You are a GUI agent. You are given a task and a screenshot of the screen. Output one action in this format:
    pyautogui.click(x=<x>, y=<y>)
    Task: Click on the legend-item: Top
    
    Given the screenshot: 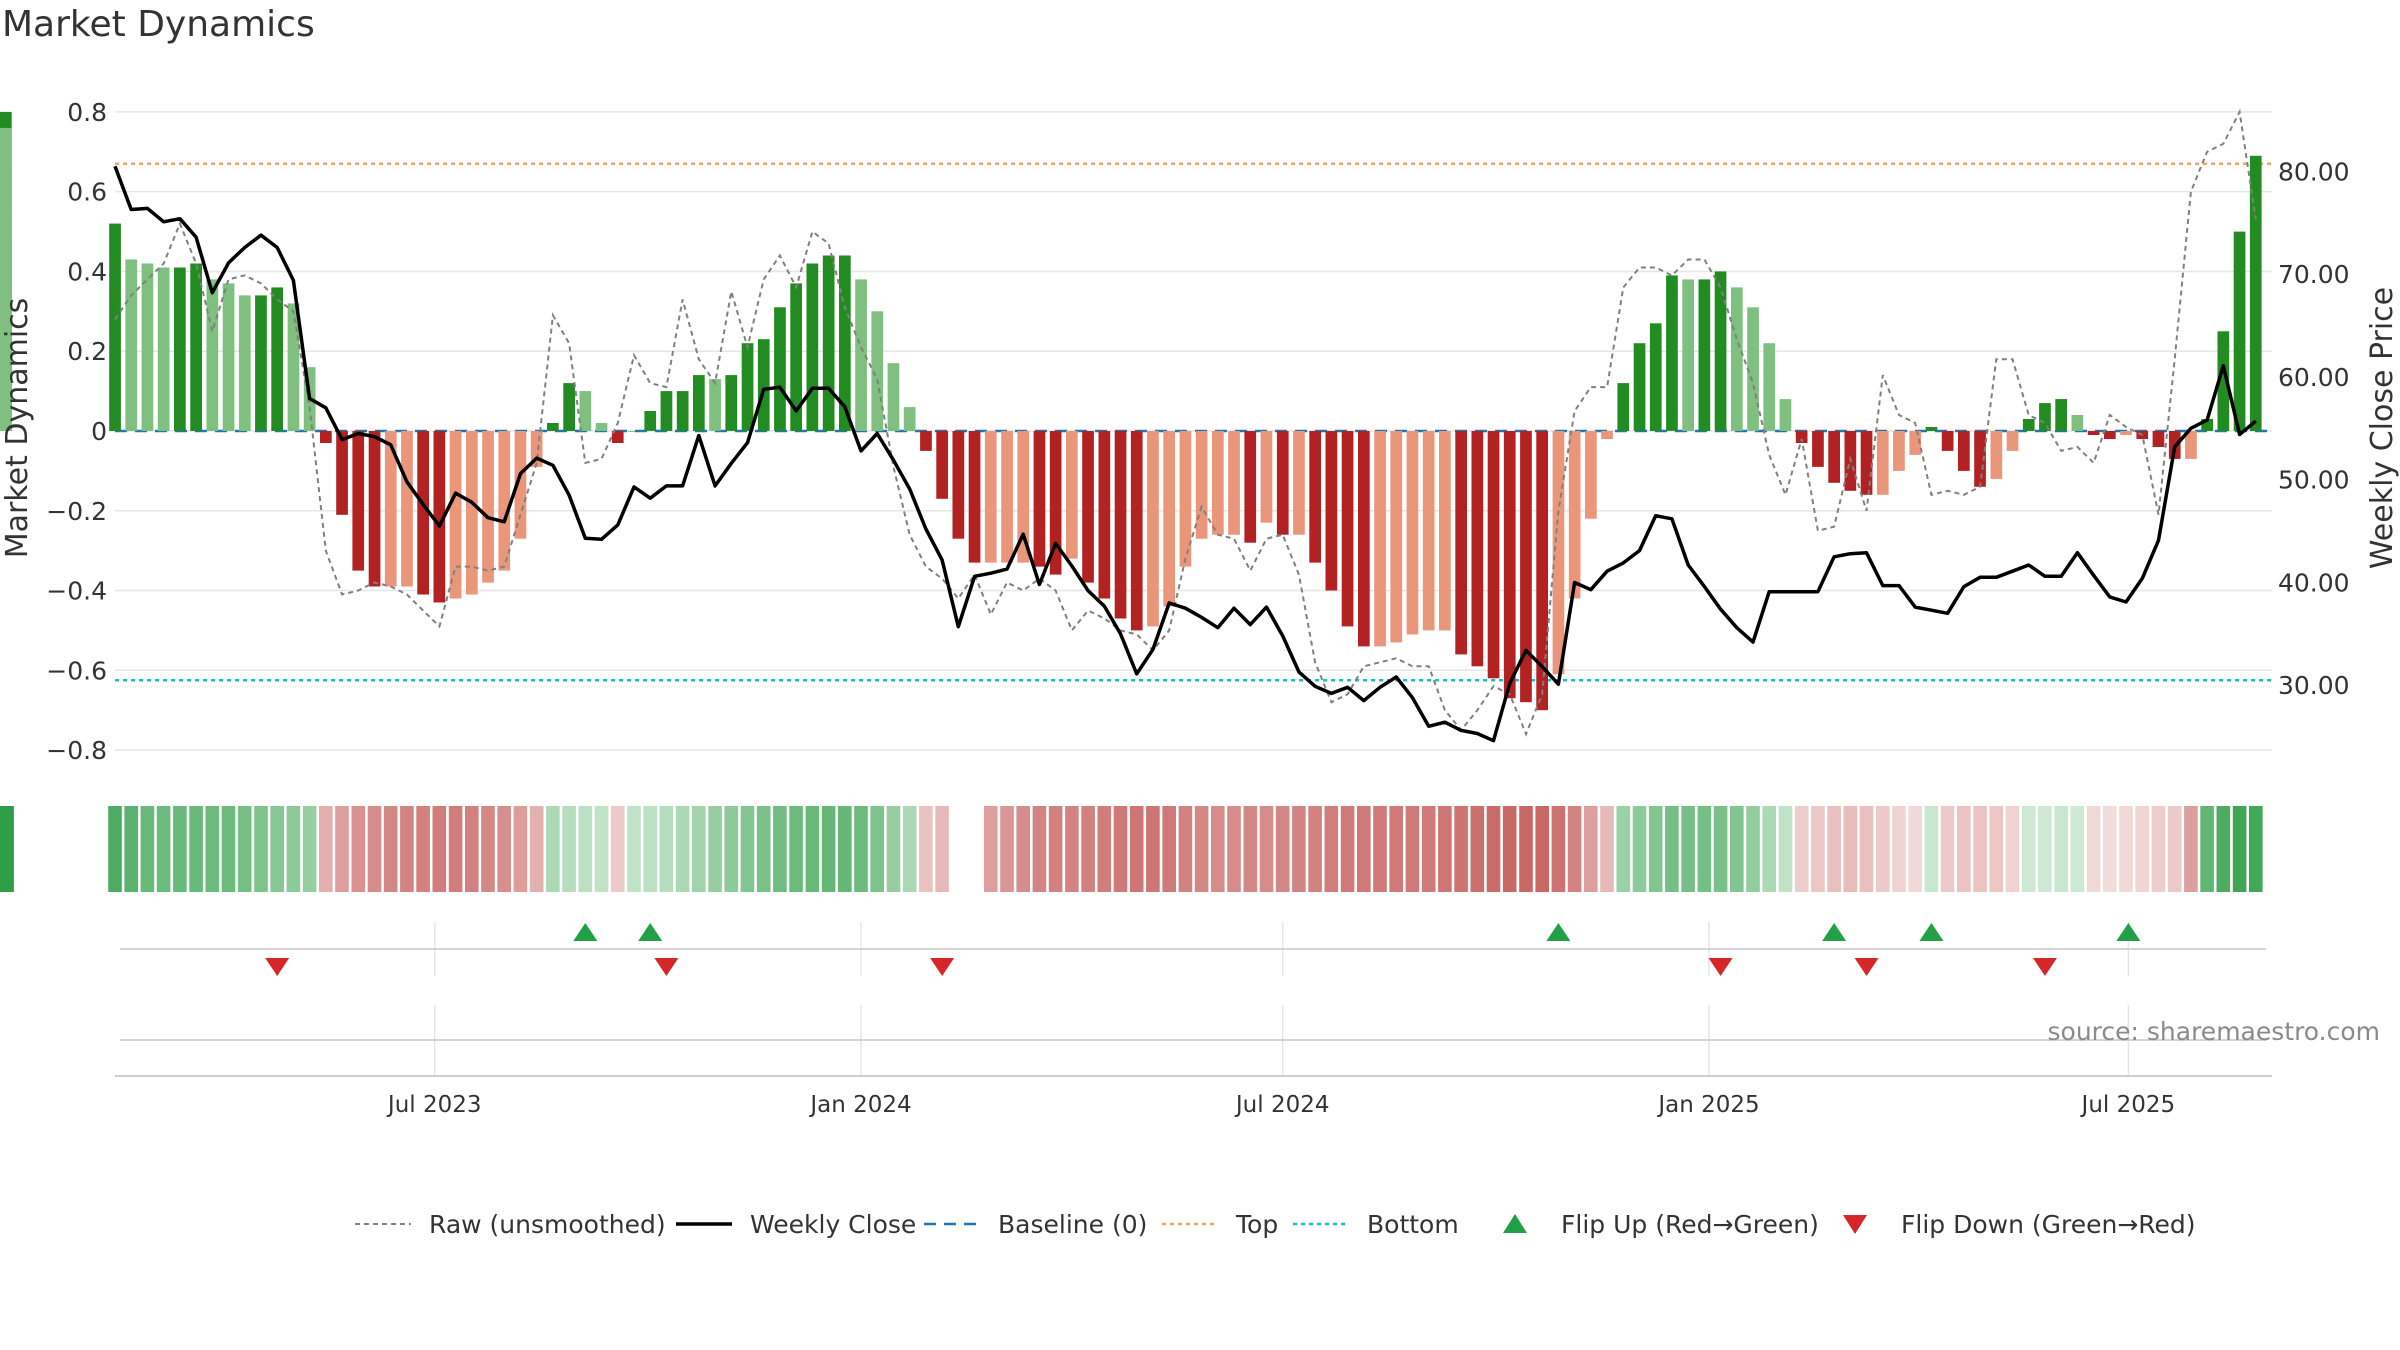 What is the action you would take?
    pyautogui.click(x=1220, y=1224)
    